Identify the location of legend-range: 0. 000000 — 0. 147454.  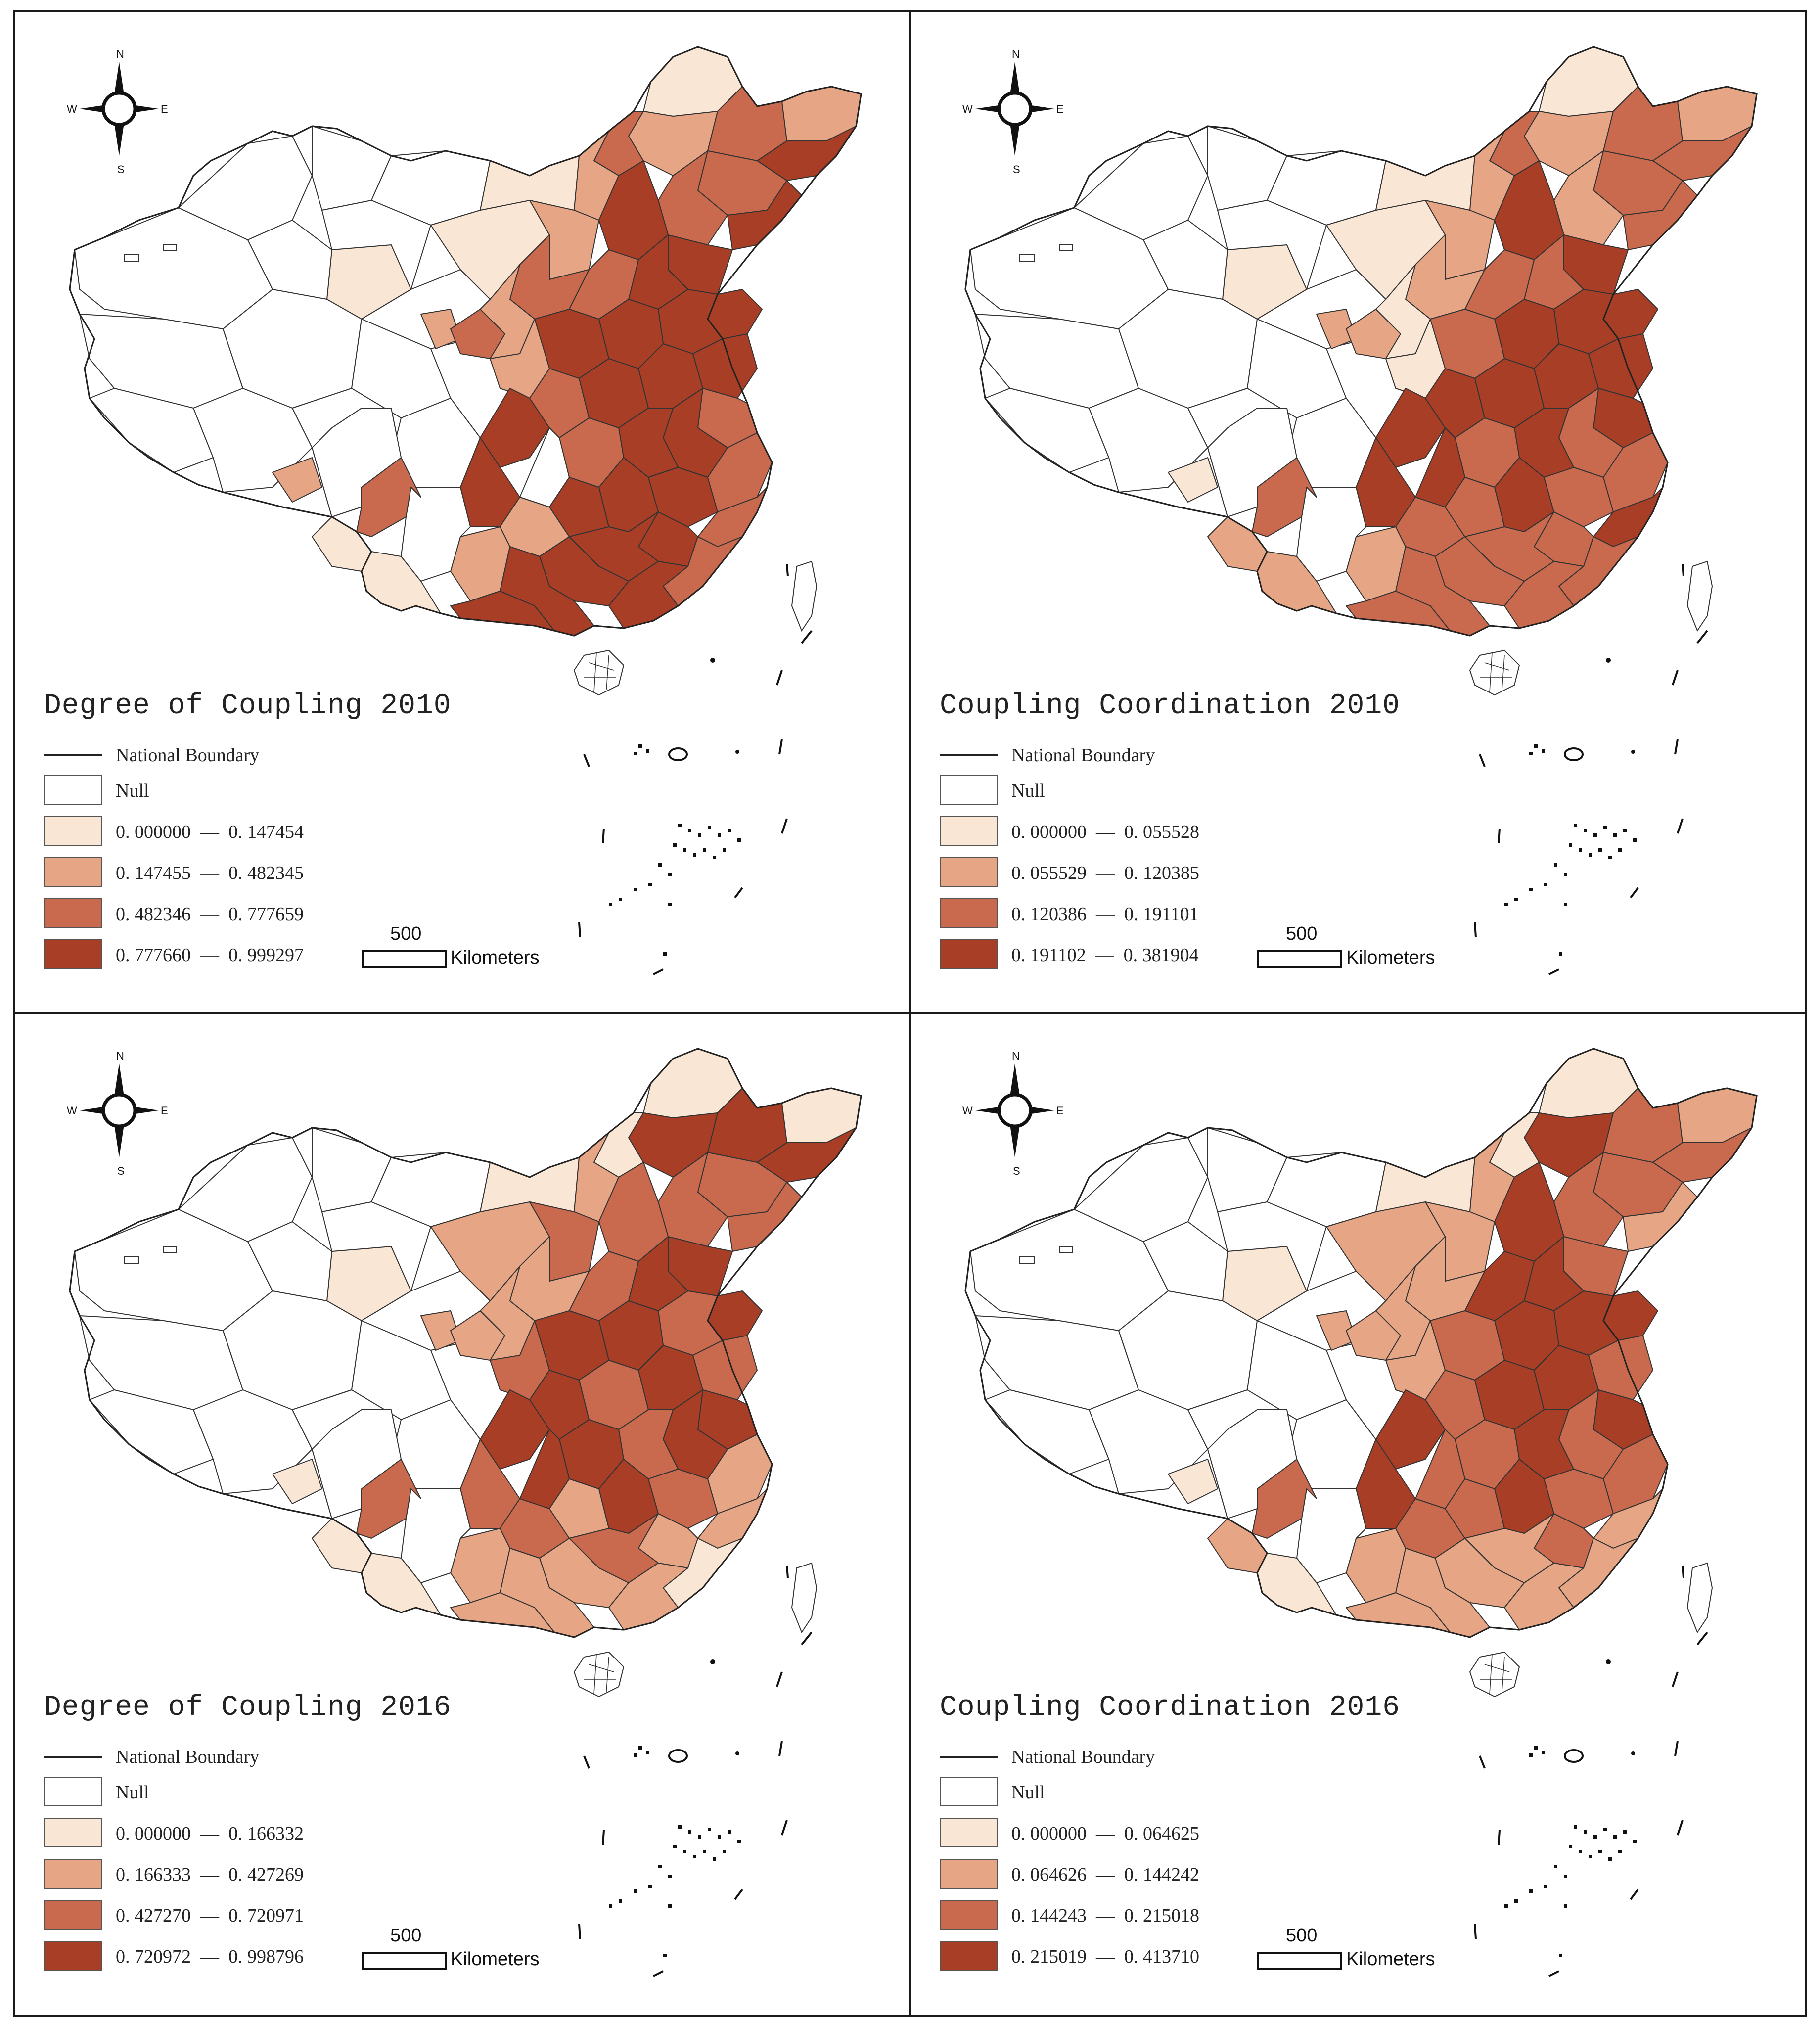
(210, 832).